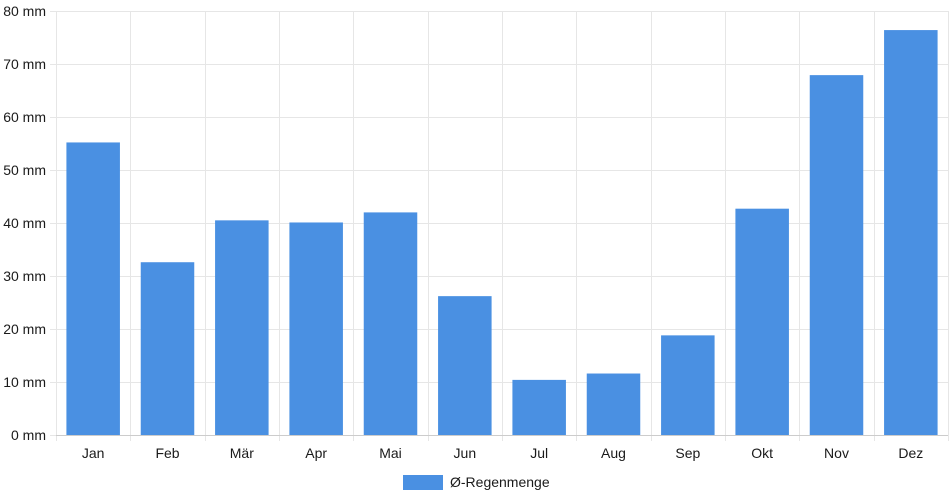 This screenshot has width=952, height=500. I want to click on y-tick-label: 0 mm, so click(28, 435).